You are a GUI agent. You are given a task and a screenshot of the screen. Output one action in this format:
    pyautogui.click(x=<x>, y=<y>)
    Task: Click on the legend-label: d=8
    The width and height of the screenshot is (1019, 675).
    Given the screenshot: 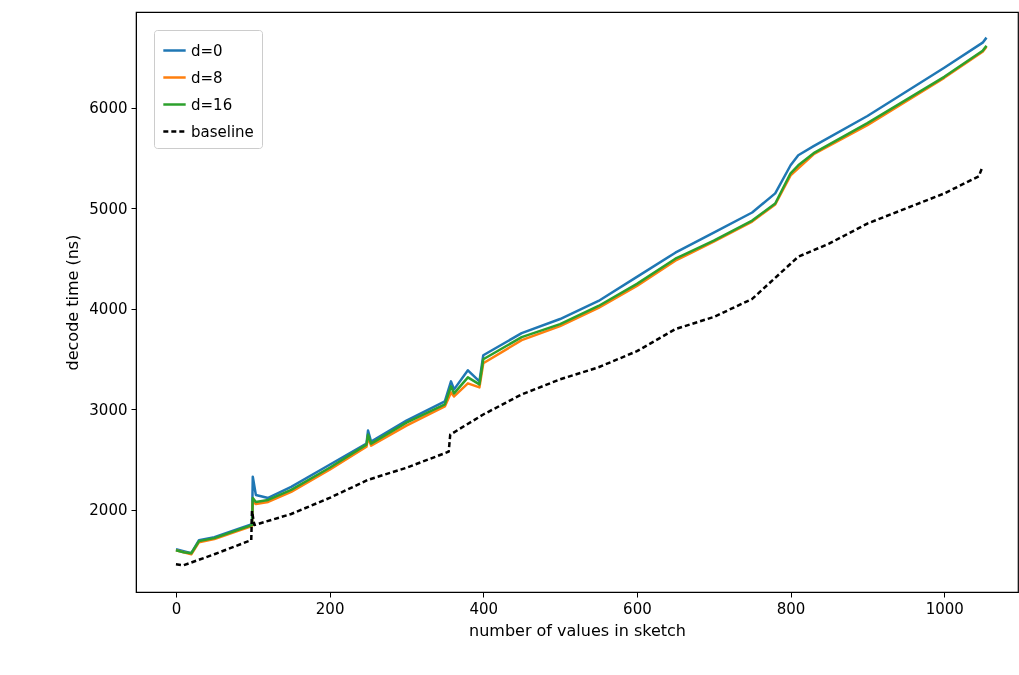 What is the action you would take?
    pyautogui.click(x=207, y=77)
    